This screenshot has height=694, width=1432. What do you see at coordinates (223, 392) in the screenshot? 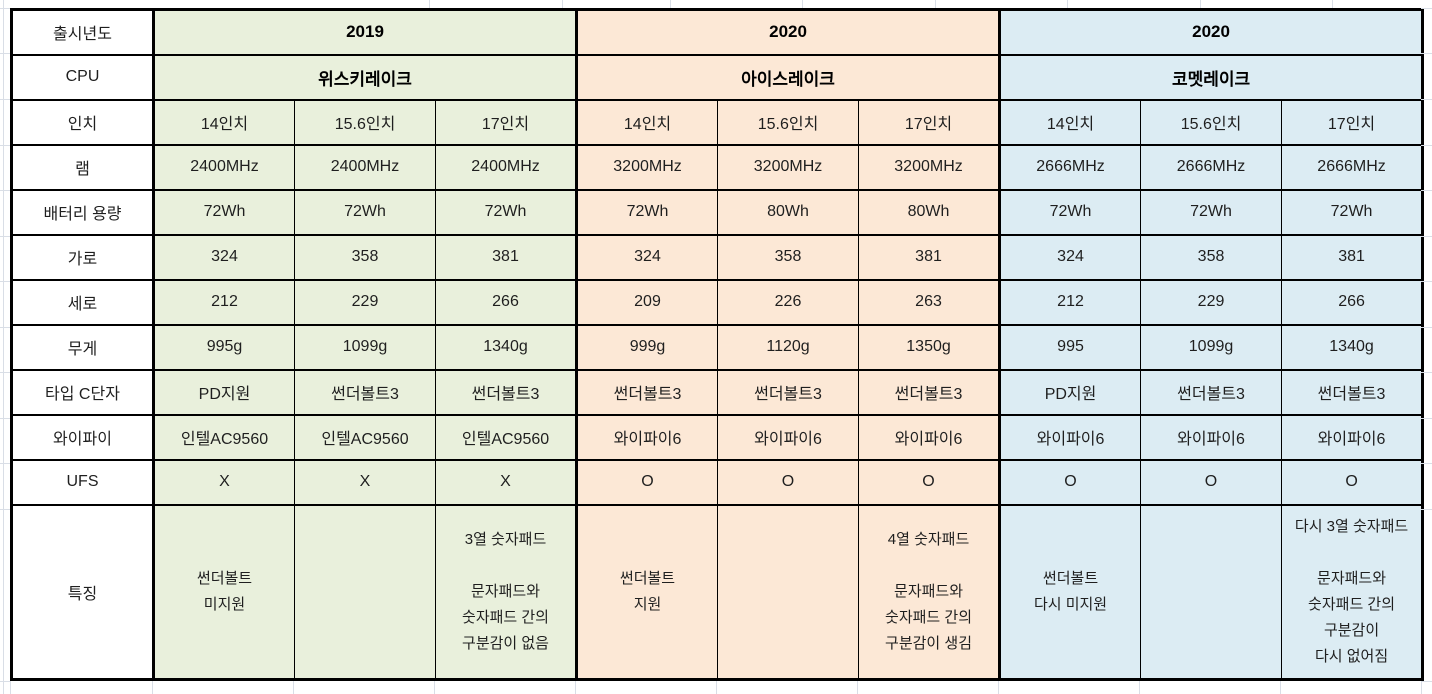
I see `cell-typec: PD지원` at bounding box center [223, 392].